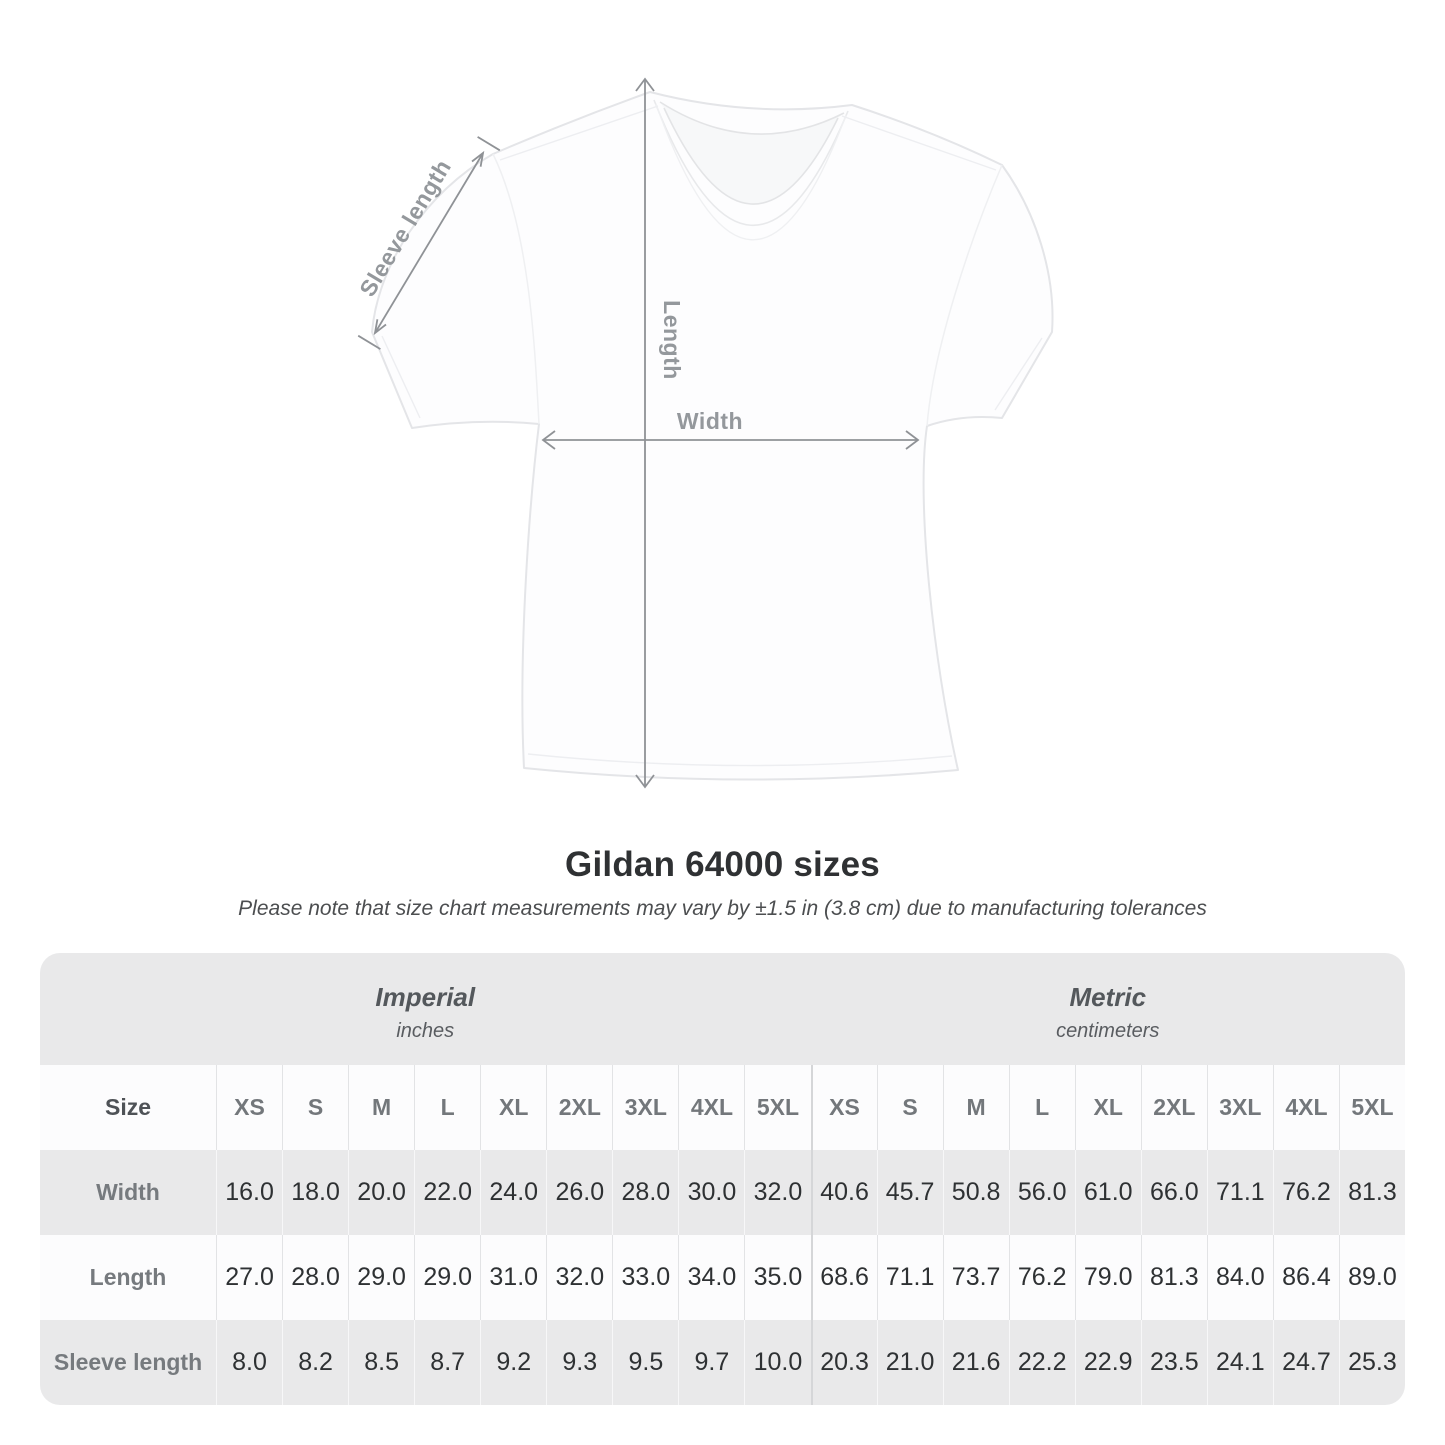 The height and width of the screenshot is (1445, 1445). What do you see at coordinates (1018, 374) in the screenshot?
I see `cuff-seam-right` at bounding box center [1018, 374].